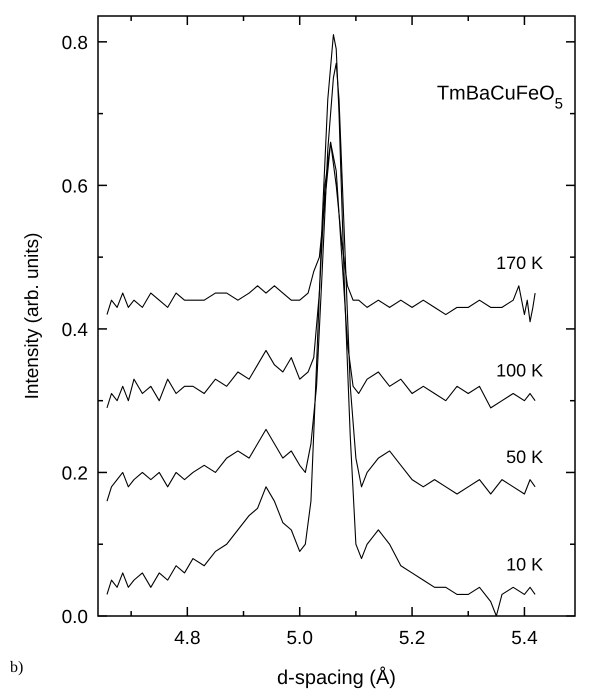  I want to click on series-label: 100 K, so click(520, 370).